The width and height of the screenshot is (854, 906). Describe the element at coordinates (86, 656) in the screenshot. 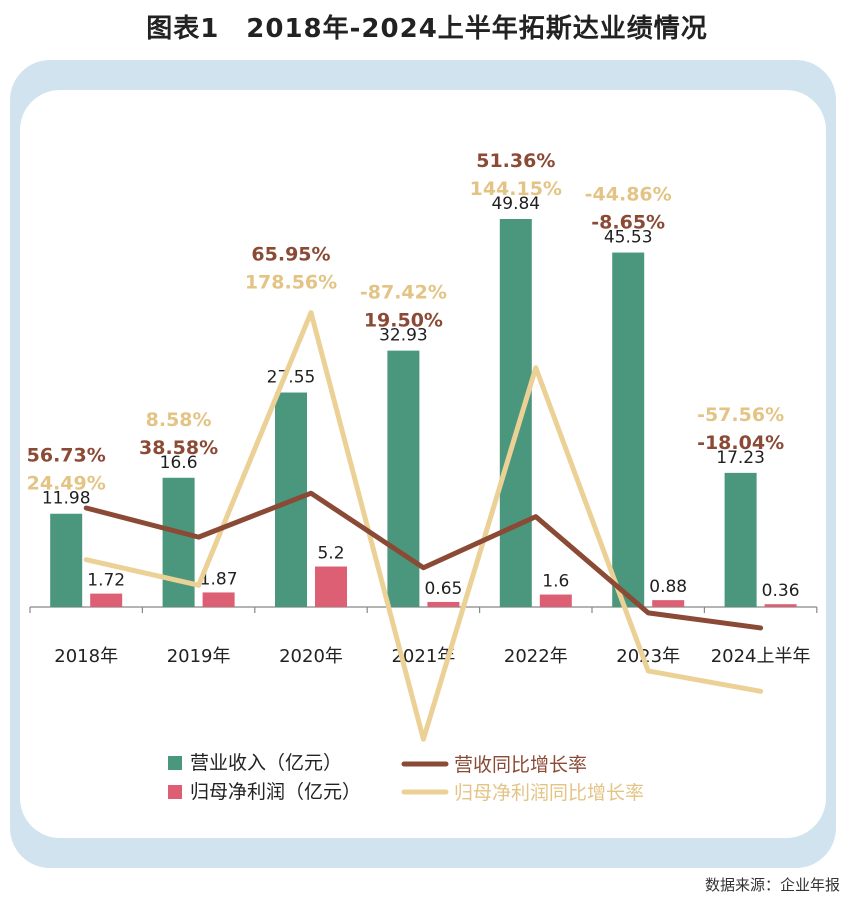

I see `x-tick-label: 2018年` at that location.